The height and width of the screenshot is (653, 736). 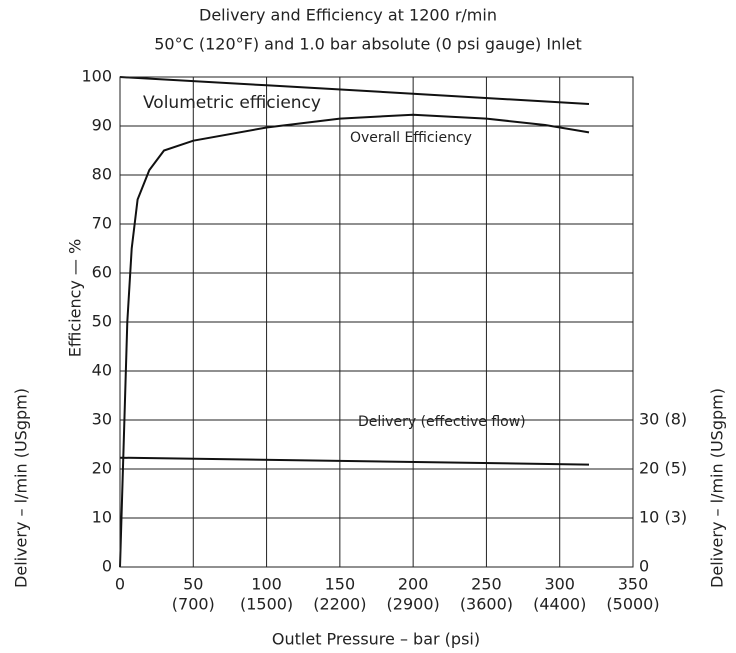 What do you see at coordinates (102, 468) in the screenshot?
I see `y-tick-label: 20` at bounding box center [102, 468].